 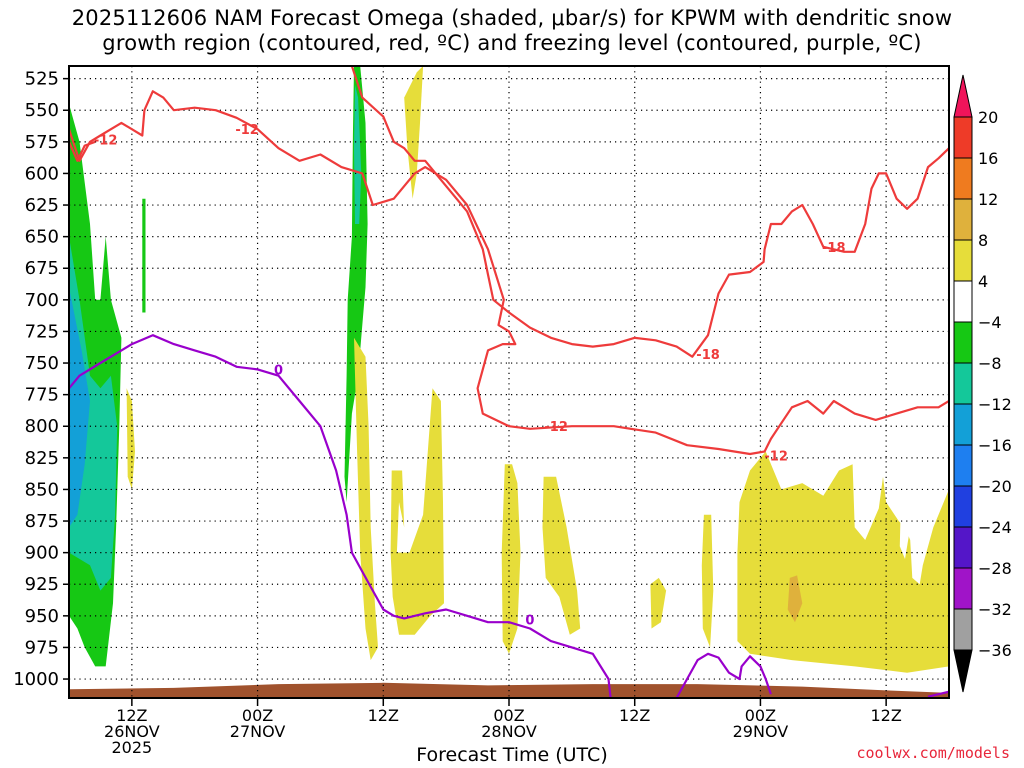 I want to click on x-tick-label-66: 00Z, so click(x=760, y=715).